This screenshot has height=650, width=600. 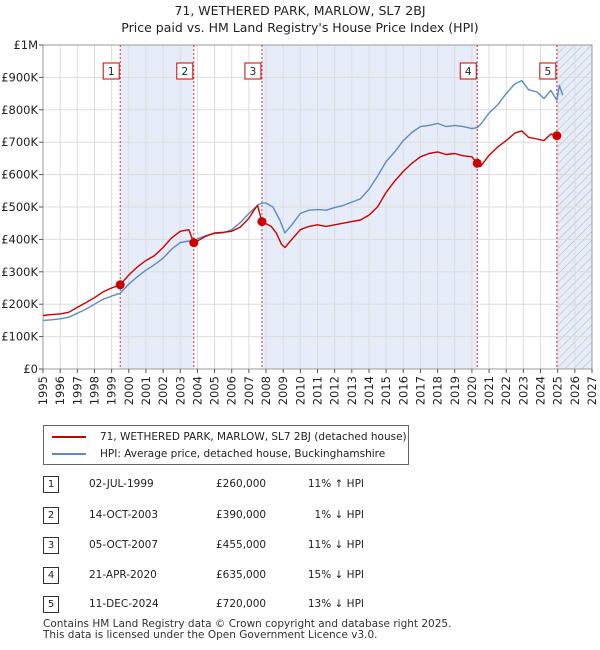 What do you see at coordinates (19, 304) in the screenshot?
I see `y-tick-label: £200K` at bounding box center [19, 304].